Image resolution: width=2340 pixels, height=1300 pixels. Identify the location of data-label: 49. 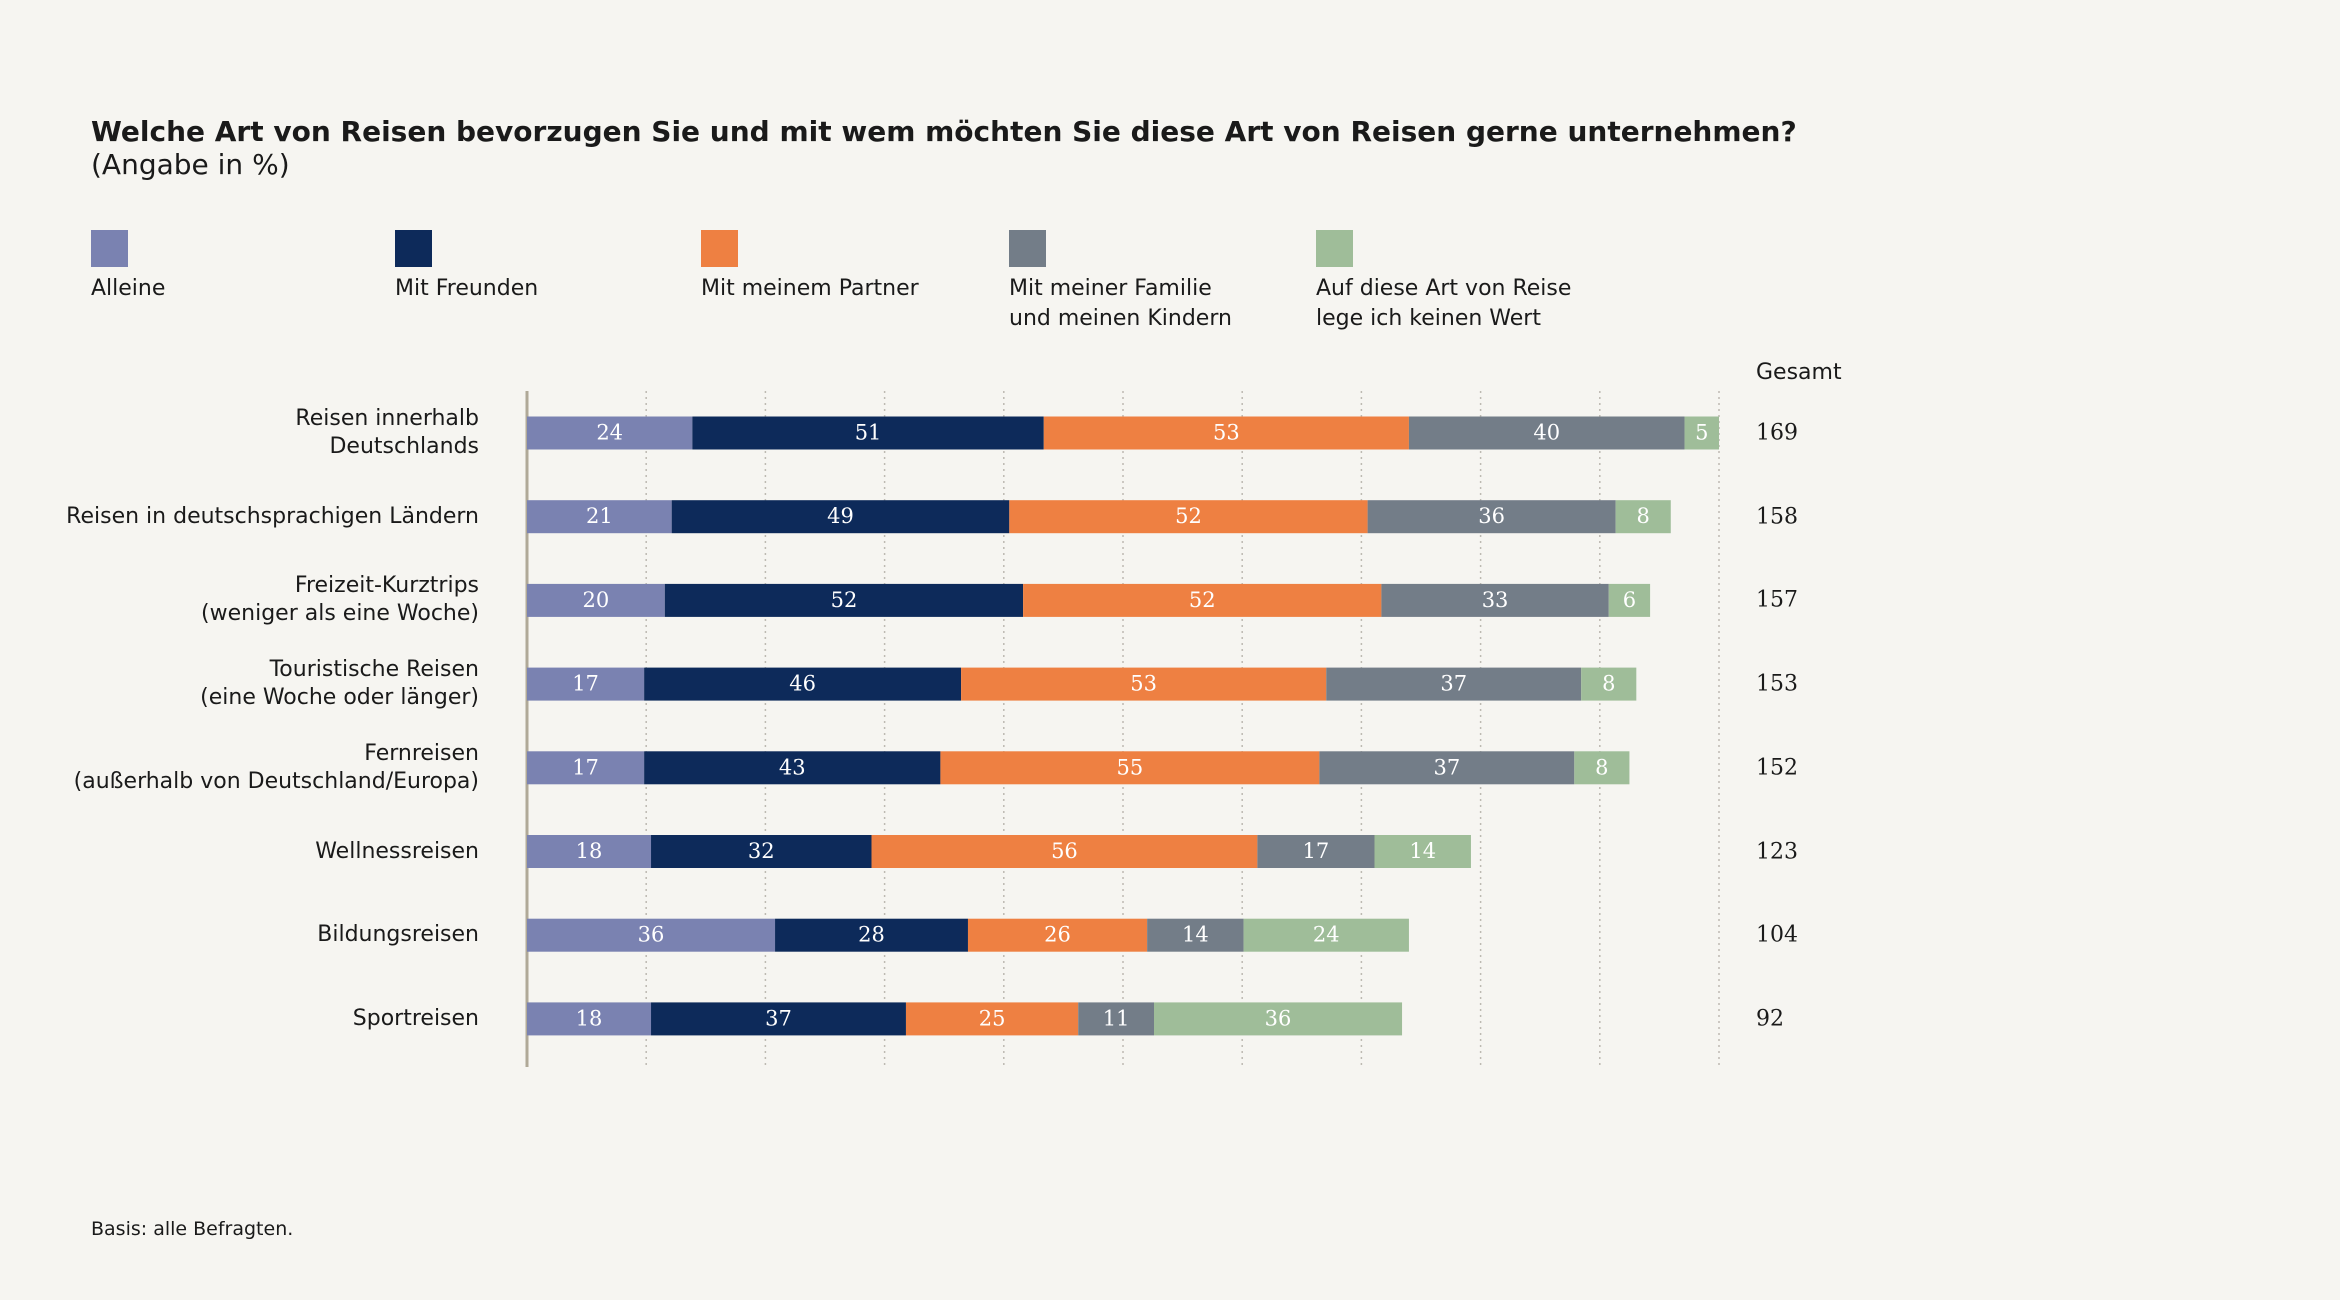
(840, 516).